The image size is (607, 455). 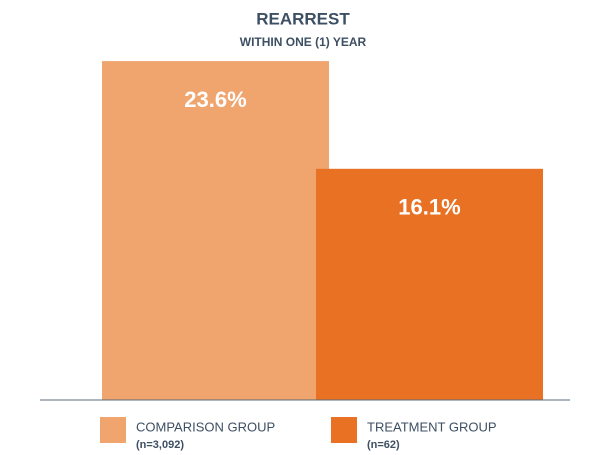 I want to click on legend-sample: (n=3,092), so click(x=160, y=445).